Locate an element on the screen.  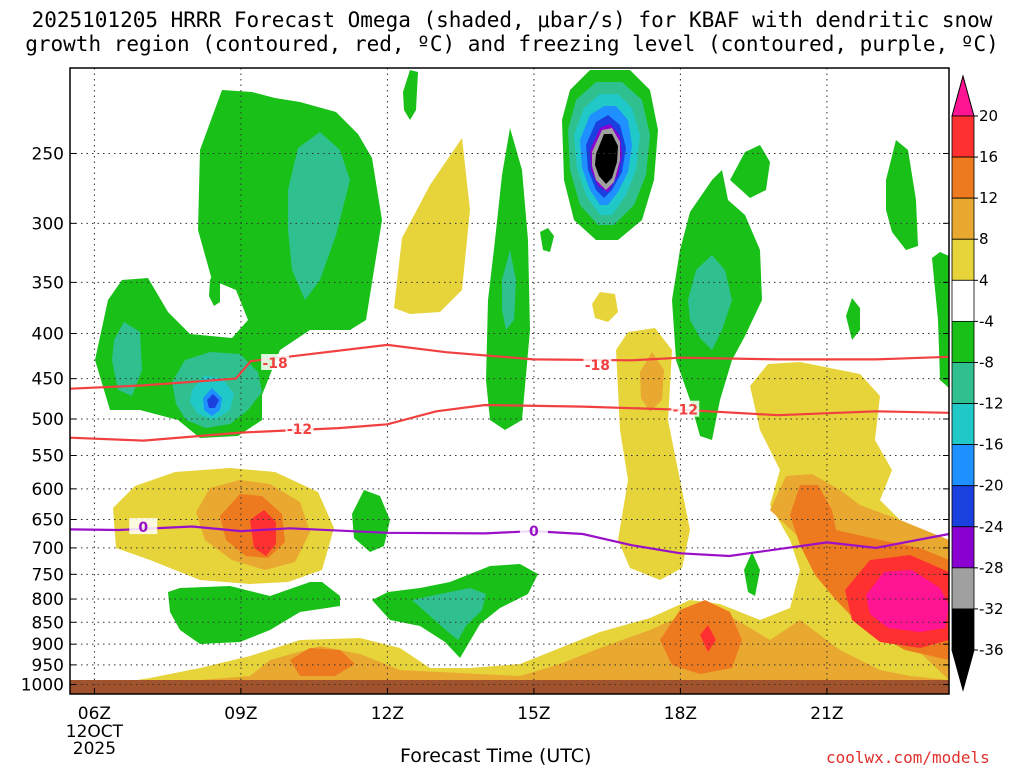
colorbar-label: 16 is located at coordinates (988, 157).